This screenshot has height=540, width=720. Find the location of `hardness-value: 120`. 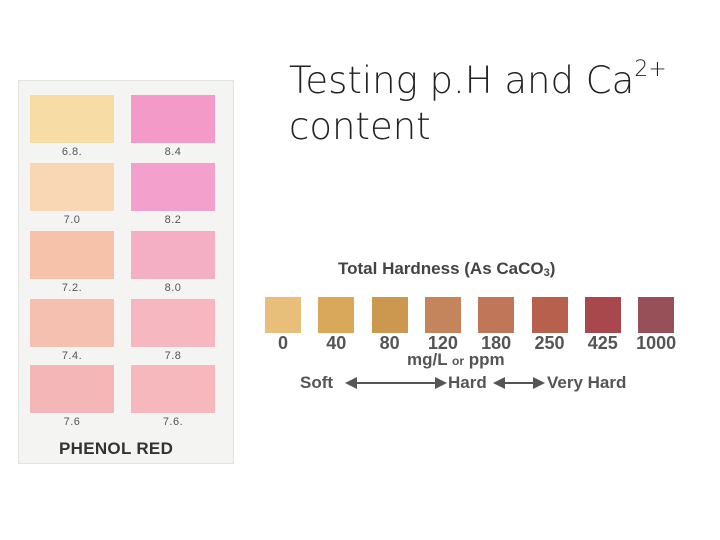

hardness-value: 120 is located at coordinates (442, 343).